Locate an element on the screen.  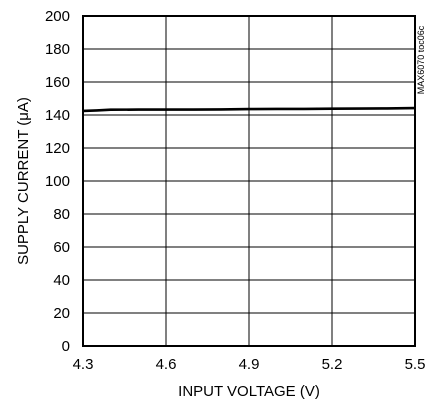
y-tick-label: 80 is located at coordinates (61, 214).